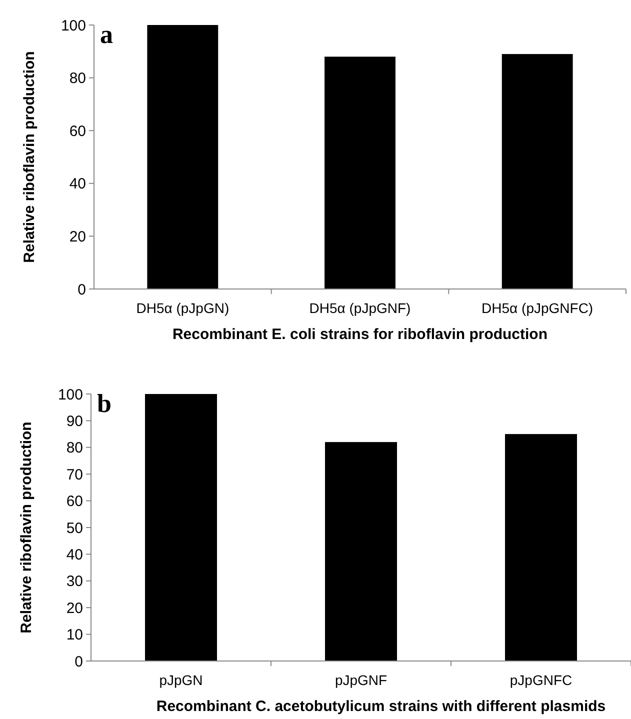 This screenshot has height=719, width=631. Describe the element at coordinates (541, 680) in the screenshot. I see `x-tick-label: pJpGNFC` at that location.